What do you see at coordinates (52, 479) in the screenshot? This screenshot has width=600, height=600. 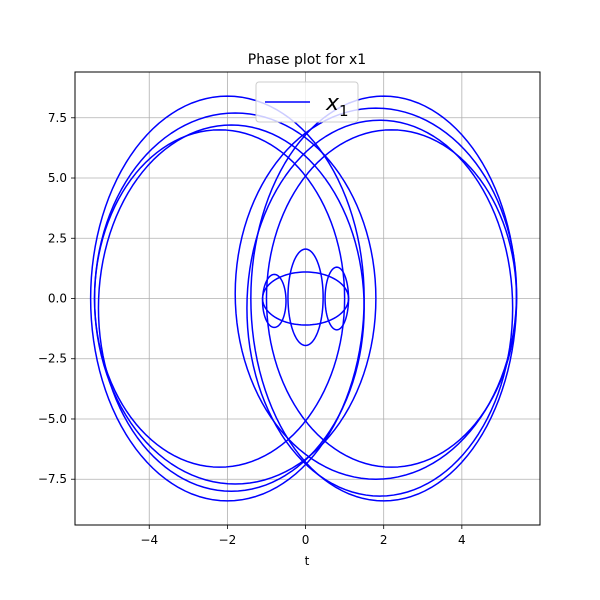 I see `y-tick-label: −7.5` at bounding box center [52, 479].